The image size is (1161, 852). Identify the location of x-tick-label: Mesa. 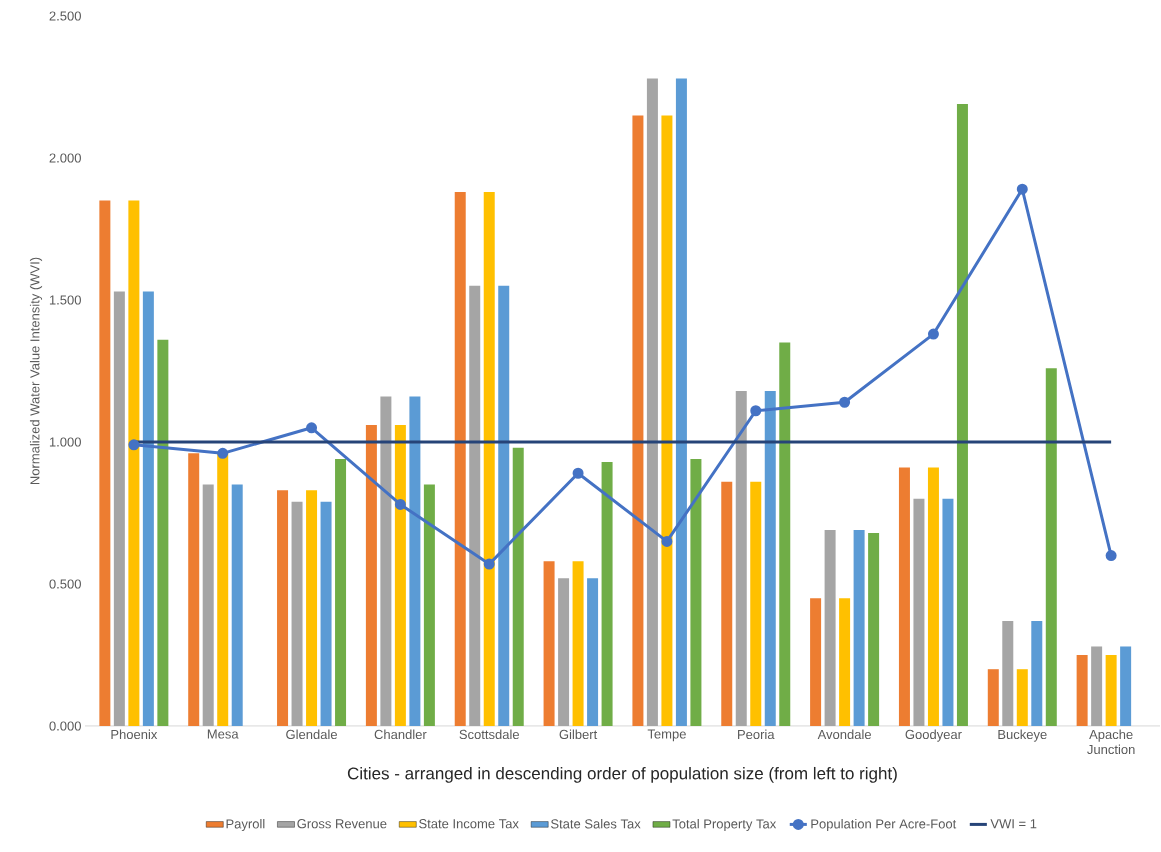
(223, 734).